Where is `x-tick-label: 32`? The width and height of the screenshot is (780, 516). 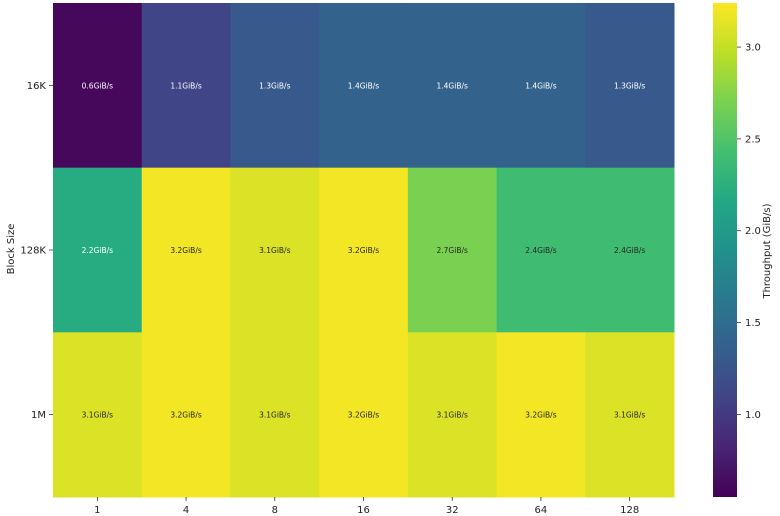
x-tick-label: 32 is located at coordinates (452, 510).